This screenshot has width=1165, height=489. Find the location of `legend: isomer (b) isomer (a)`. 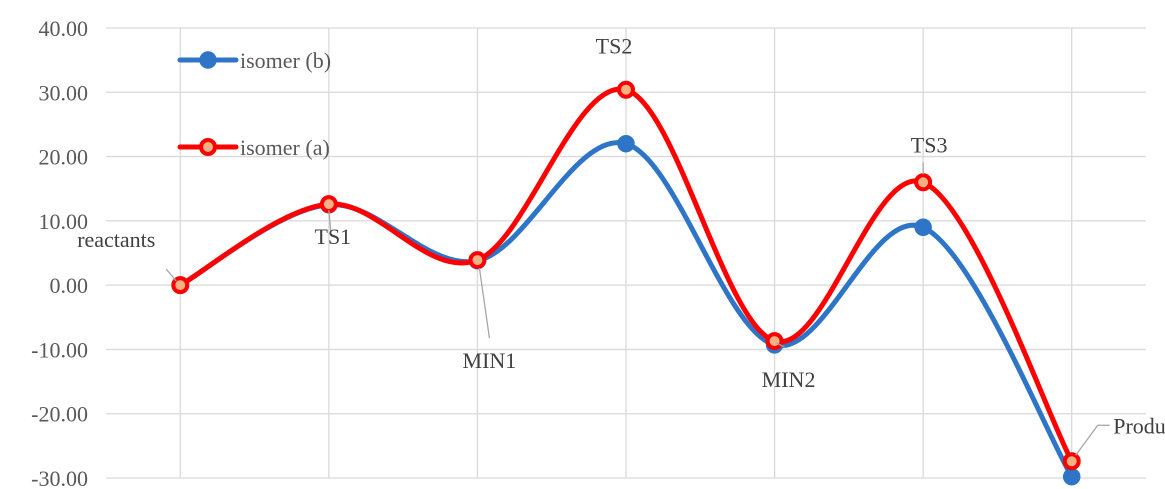

legend: isomer (b) isomer (a) is located at coordinates (254, 104).